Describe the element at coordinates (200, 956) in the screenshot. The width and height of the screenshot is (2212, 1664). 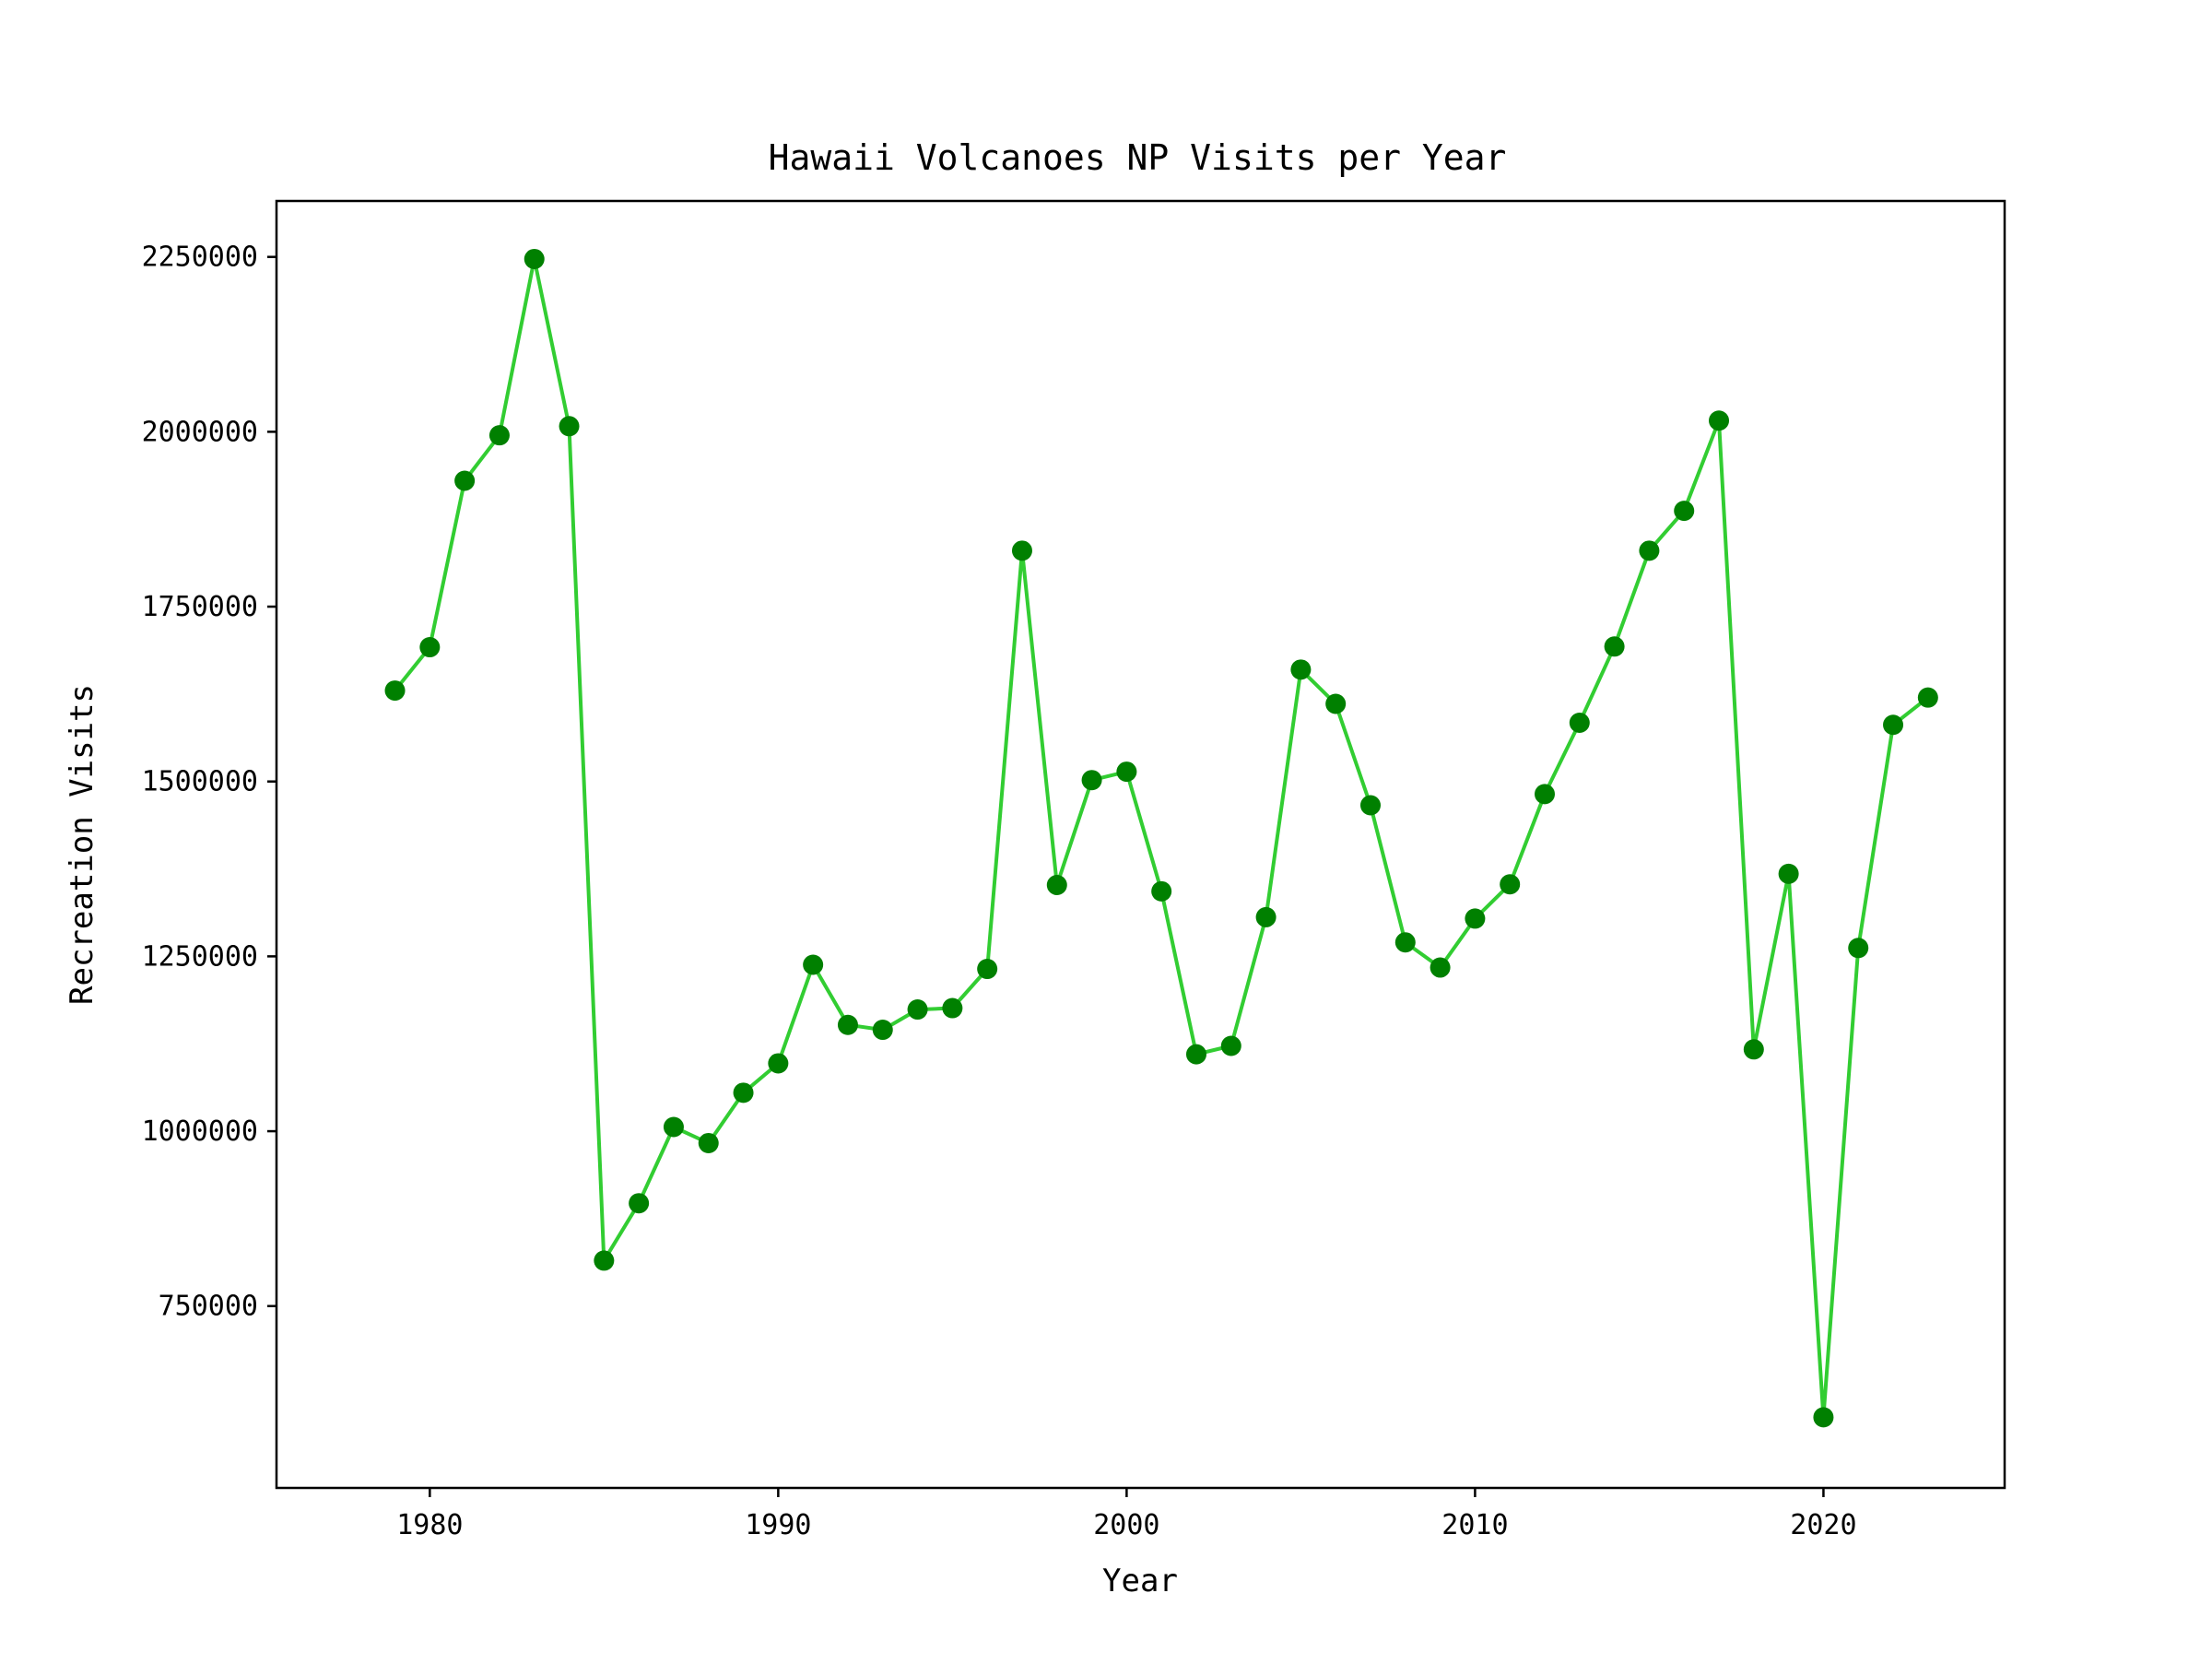
I see `y-tick-label: 1250000` at that location.